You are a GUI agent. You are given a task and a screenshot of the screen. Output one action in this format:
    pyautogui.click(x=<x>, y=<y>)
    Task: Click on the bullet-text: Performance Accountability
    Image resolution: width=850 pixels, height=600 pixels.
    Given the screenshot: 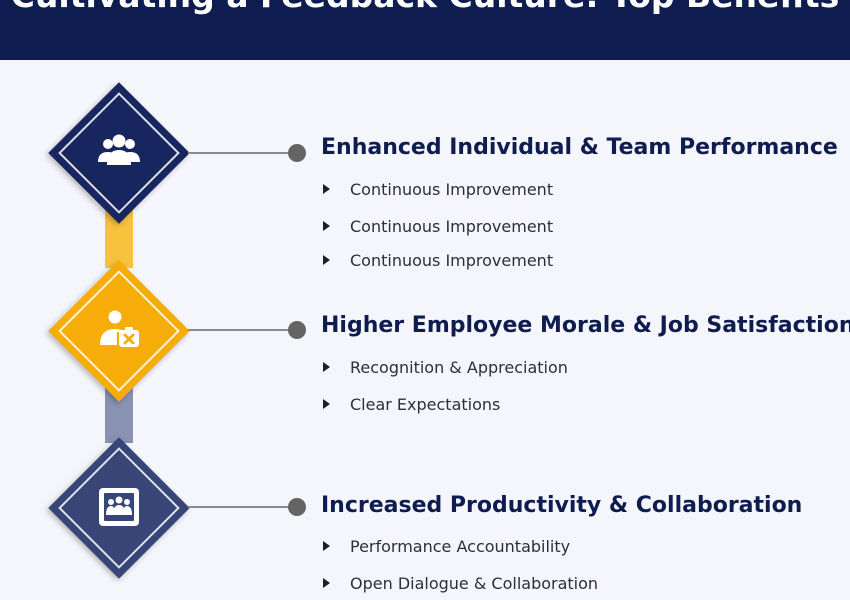 What is the action you would take?
    pyautogui.click(x=460, y=546)
    